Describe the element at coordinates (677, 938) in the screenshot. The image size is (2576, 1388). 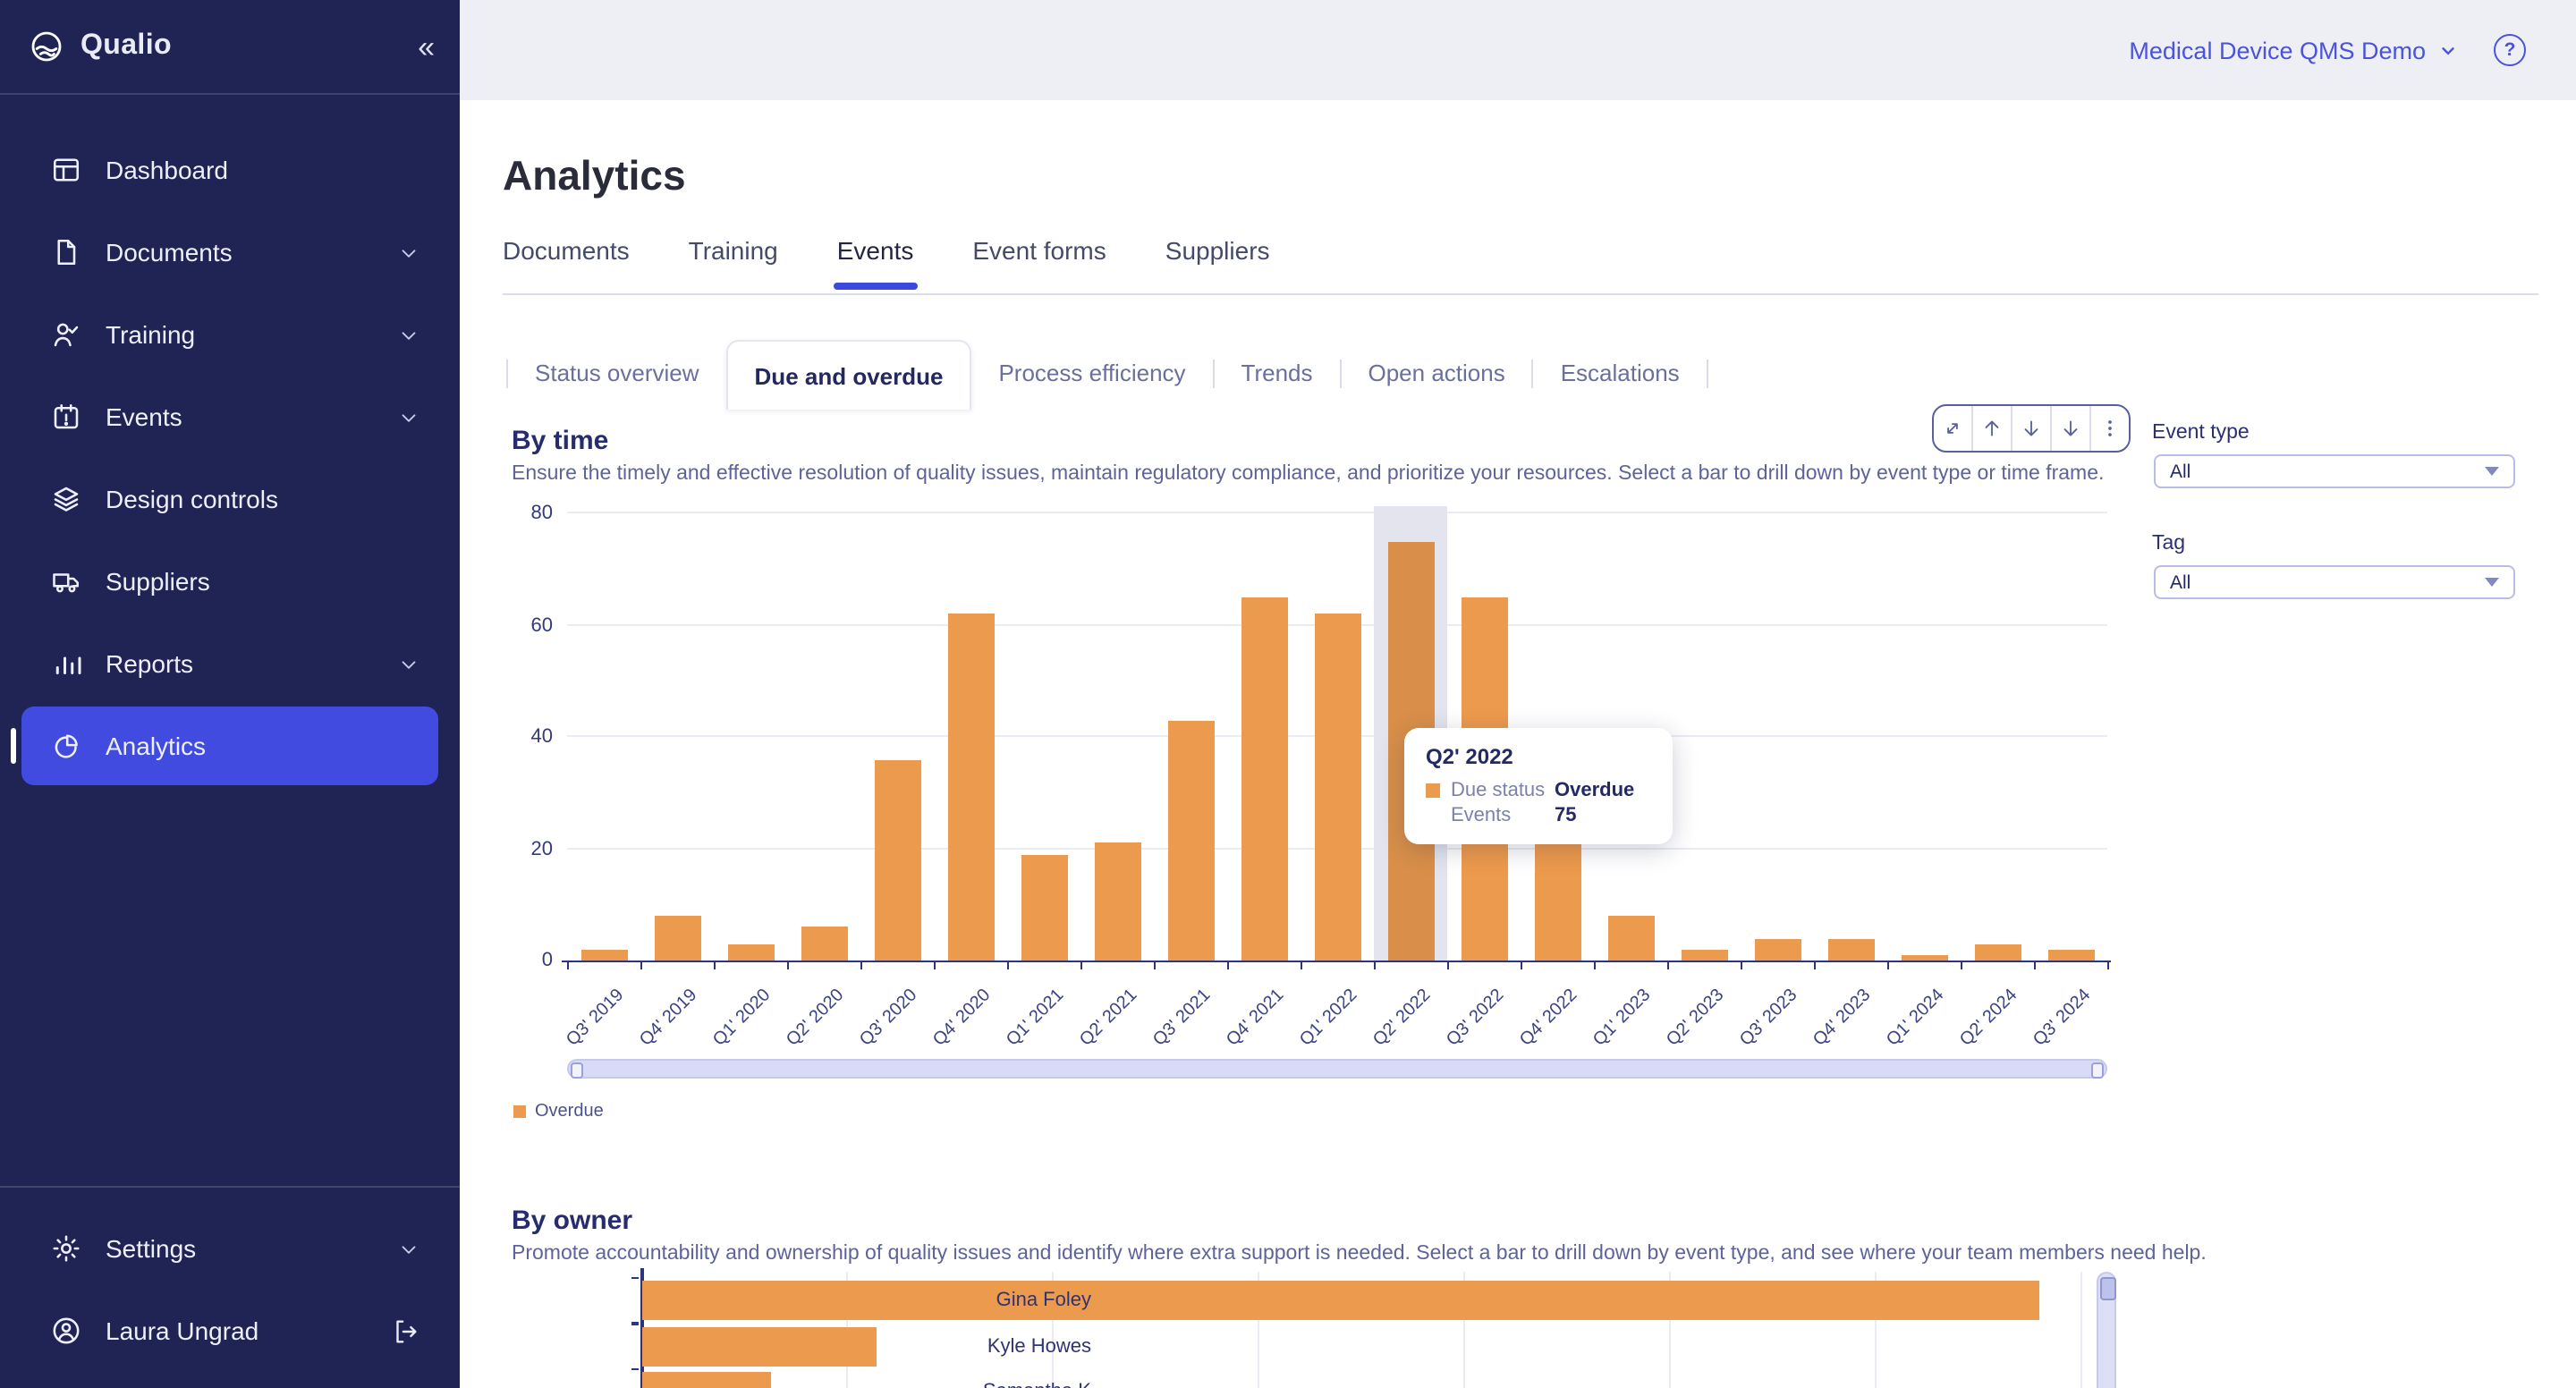
I see `bar-q4-2019` at that location.